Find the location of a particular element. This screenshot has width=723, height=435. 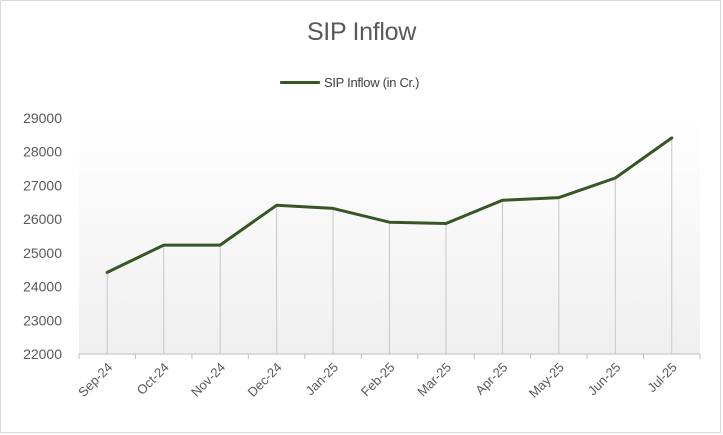

x-tick-label: Apr-25 is located at coordinates (491, 379).